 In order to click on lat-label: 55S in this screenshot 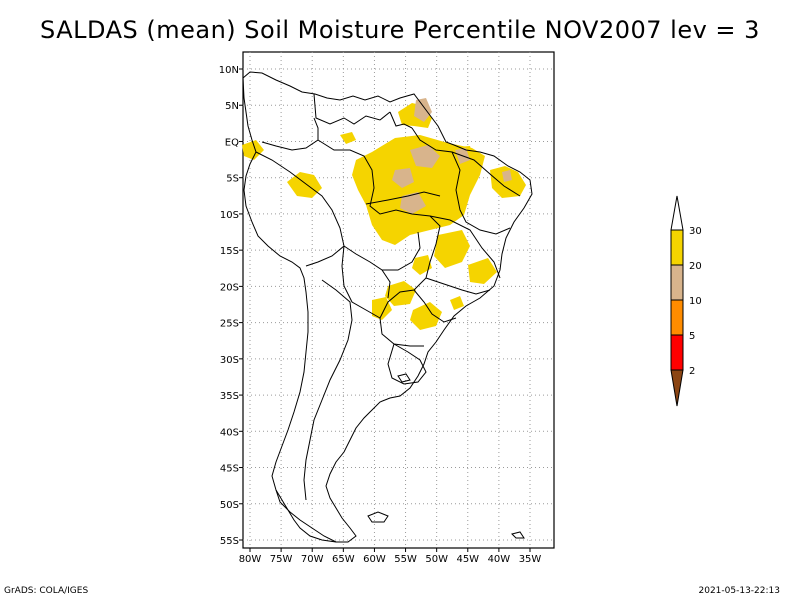, I will do `click(229, 541)`.